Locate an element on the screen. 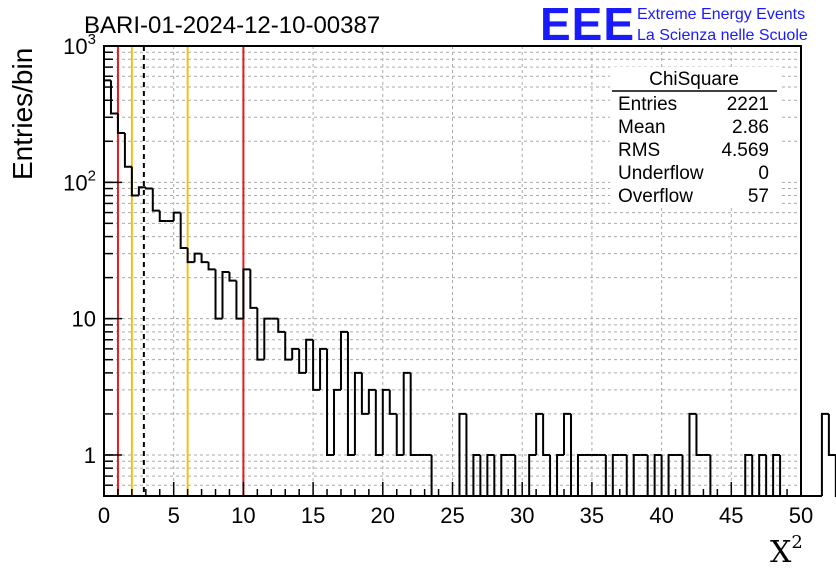 The width and height of the screenshot is (836, 572). x-tick-label: 45 is located at coordinates (731, 515).